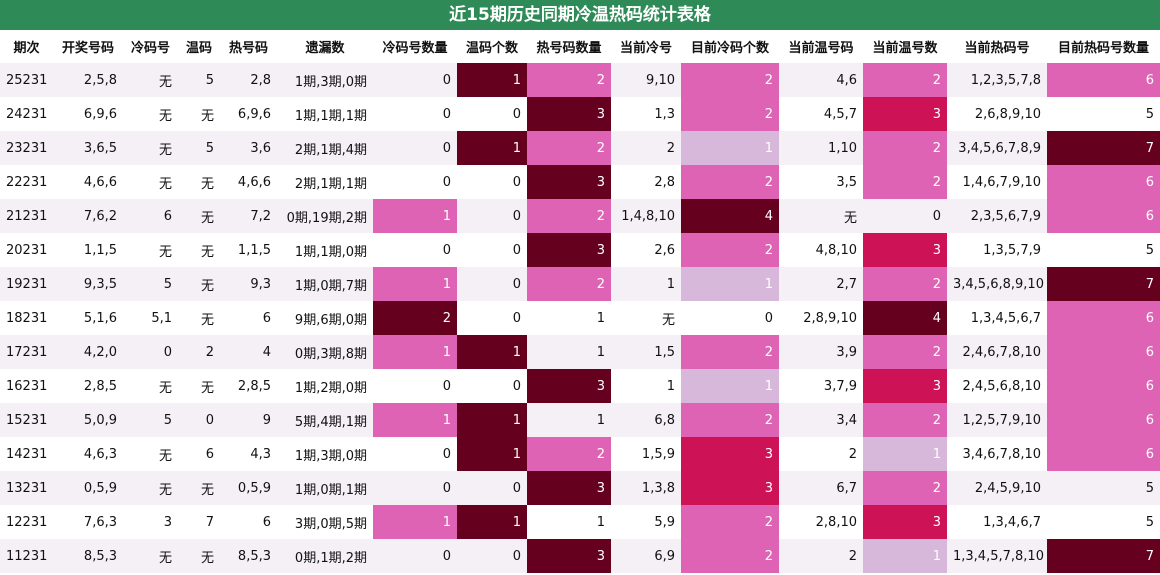 The width and height of the screenshot is (1160, 575). Describe the element at coordinates (325, 318) in the screenshot. I see `table-cell: 9期,6期,0期` at that location.